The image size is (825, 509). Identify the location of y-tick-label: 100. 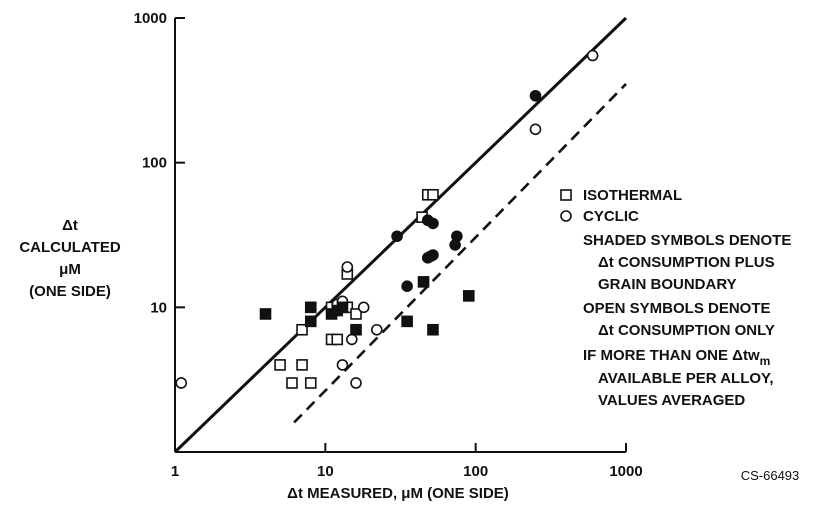
(154, 163).